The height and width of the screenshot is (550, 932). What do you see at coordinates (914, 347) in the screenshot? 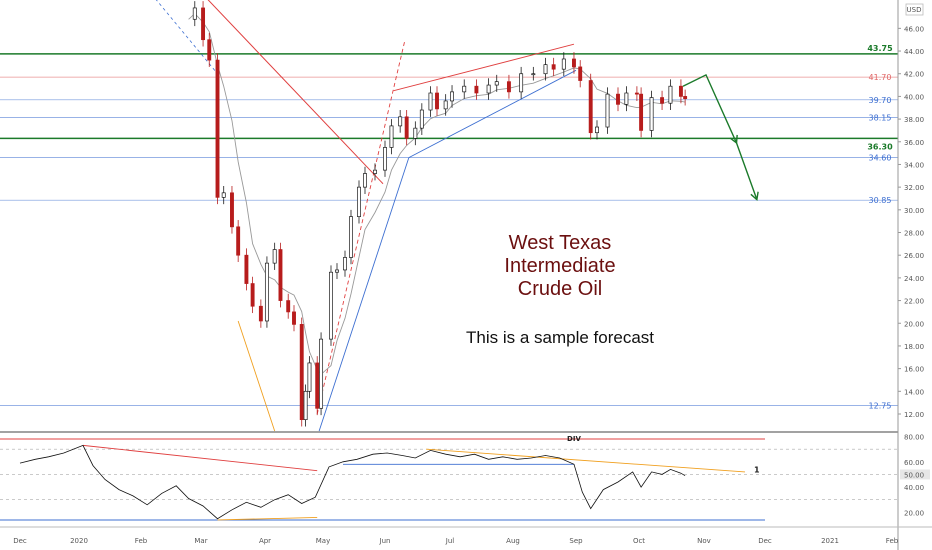
I see `price-tick-label: 18.00` at bounding box center [914, 347].